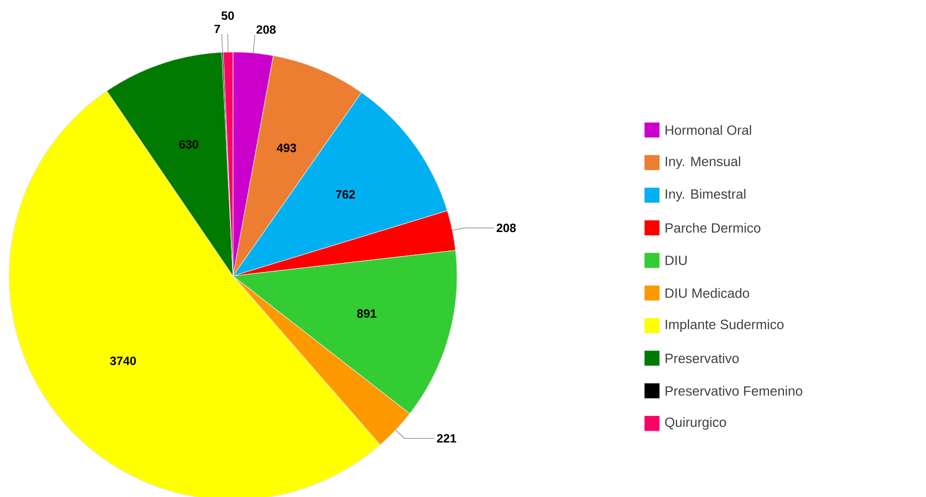 Image resolution: width=926 pixels, height=497 pixels. What do you see at coordinates (734, 391) in the screenshot?
I see `legend-label: Preservativo Femenino` at bounding box center [734, 391].